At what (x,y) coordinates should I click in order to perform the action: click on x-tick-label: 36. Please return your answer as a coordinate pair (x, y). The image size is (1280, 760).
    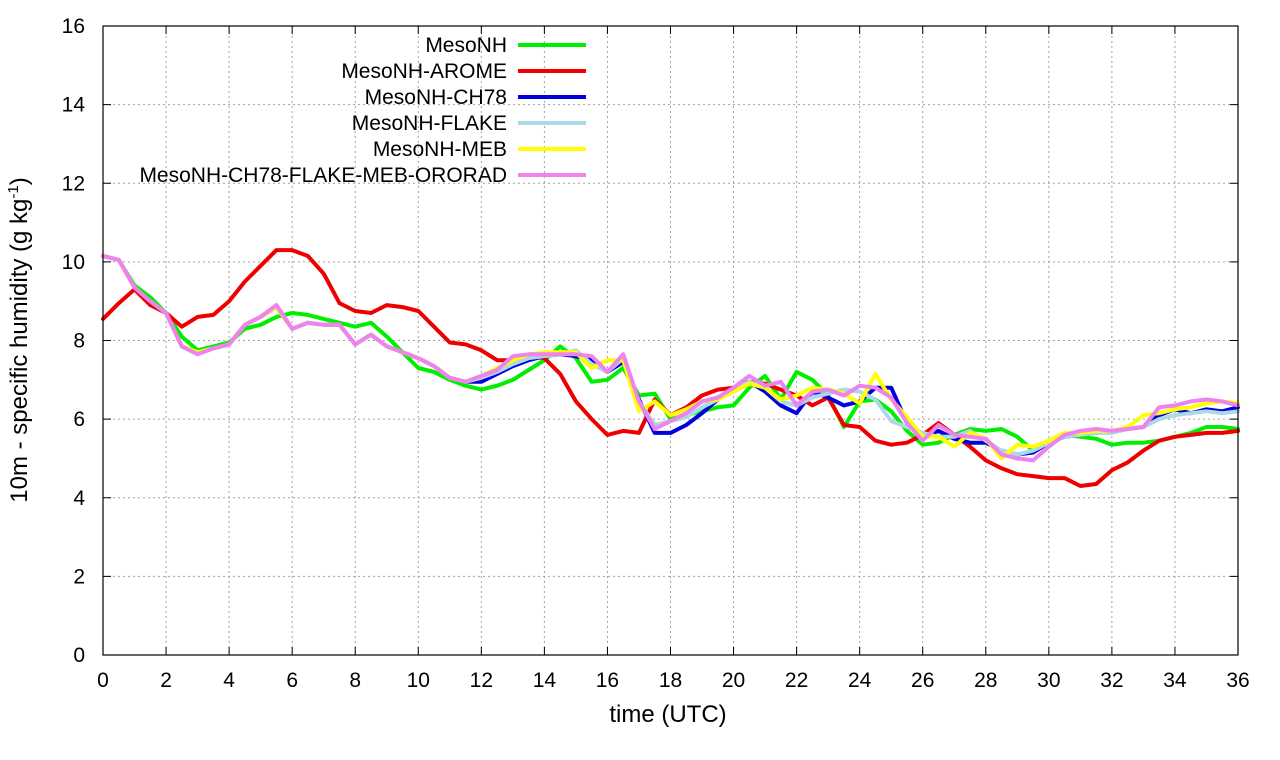
    Looking at the image, I should click on (1237, 680).